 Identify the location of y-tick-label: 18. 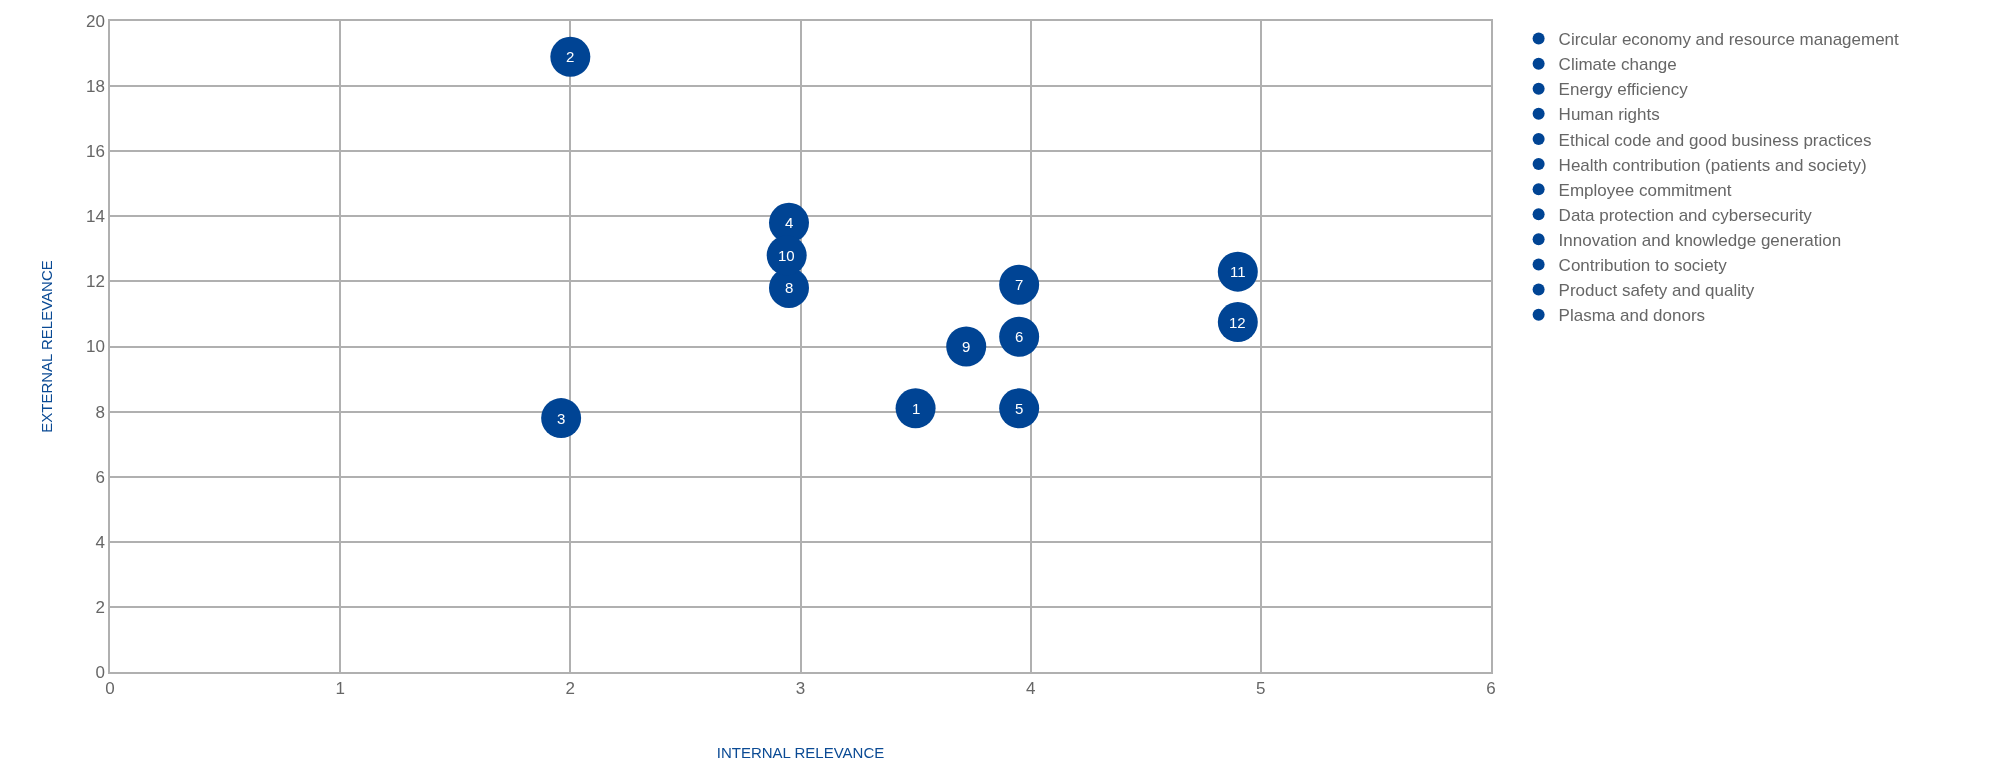
(95, 87).